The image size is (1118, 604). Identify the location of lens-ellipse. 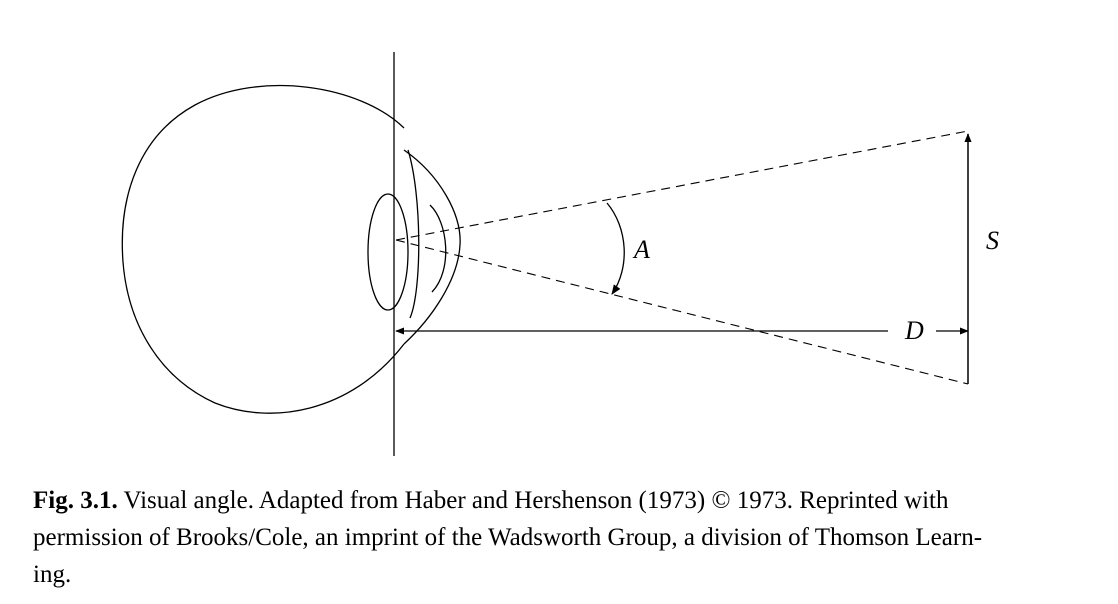
(388, 252).